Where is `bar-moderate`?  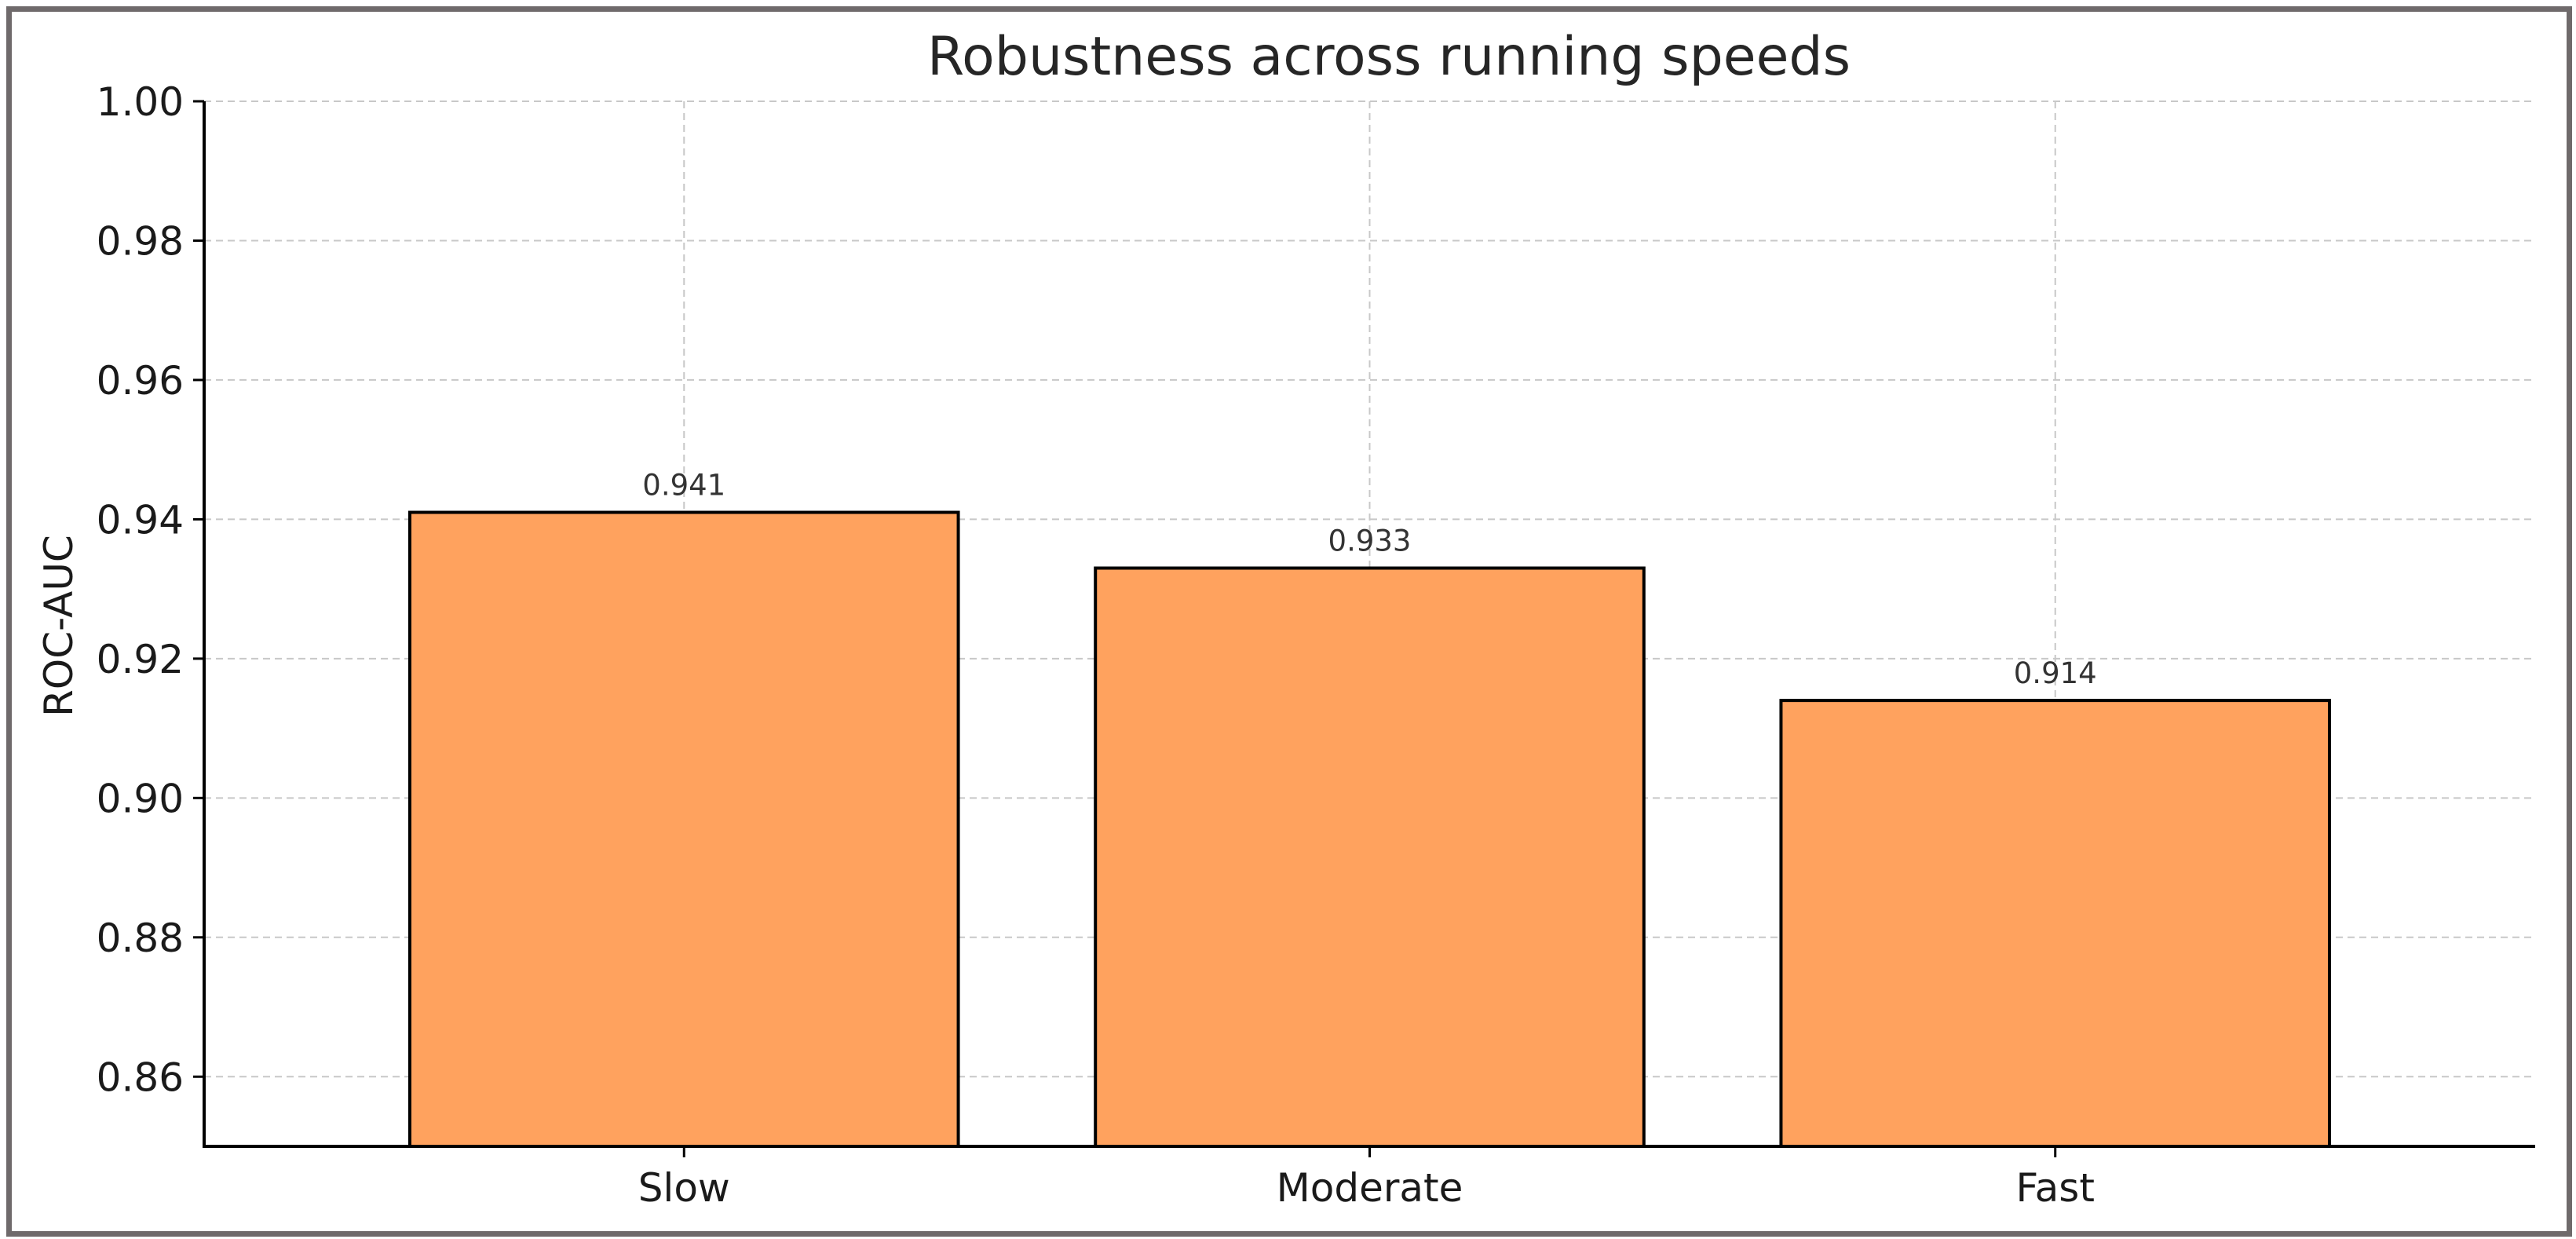 bar-moderate is located at coordinates (1370, 857).